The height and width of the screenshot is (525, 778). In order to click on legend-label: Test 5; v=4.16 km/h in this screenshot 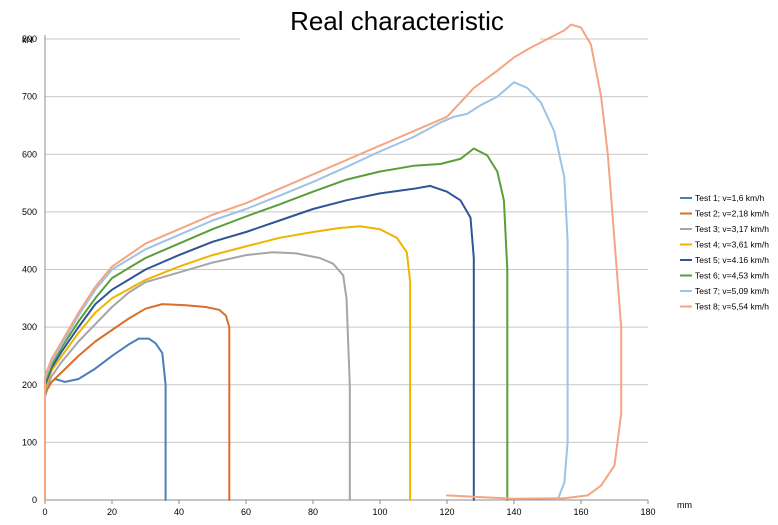, I will do `click(732, 260)`.